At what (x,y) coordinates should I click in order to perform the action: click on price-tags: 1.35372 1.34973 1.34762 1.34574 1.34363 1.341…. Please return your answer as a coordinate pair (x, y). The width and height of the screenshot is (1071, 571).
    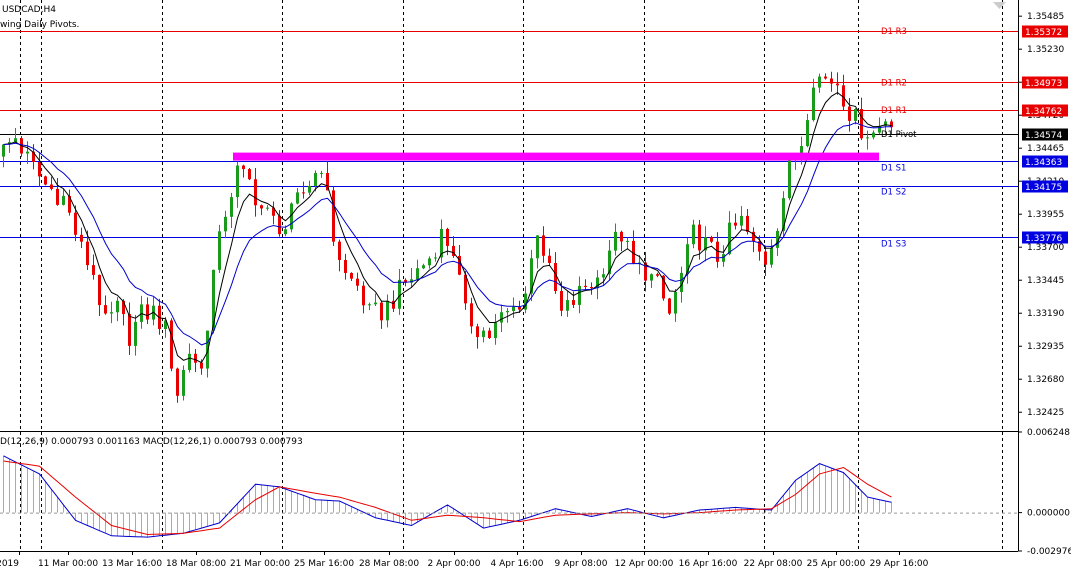
    Looking at the image, I should click on (1045, 134).